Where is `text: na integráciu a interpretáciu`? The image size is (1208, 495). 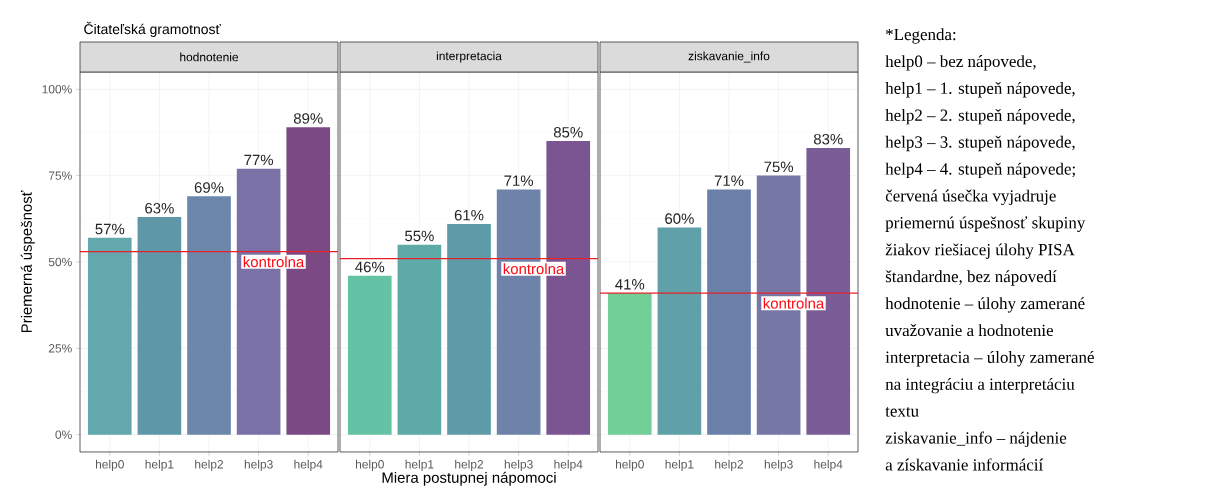
text: na integráciu a interpretáciu is located at coordinates (980, 385).